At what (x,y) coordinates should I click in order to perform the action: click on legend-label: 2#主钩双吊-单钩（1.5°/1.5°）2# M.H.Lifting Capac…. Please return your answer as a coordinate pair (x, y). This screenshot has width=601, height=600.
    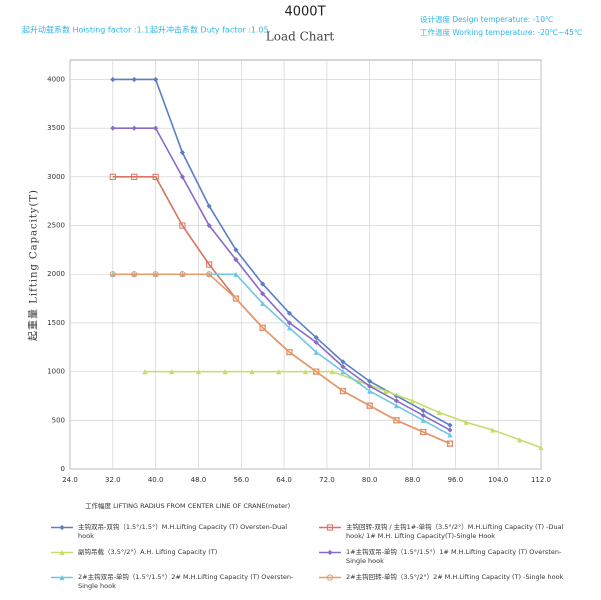
    Looking at the image, I should click on (186, 581).